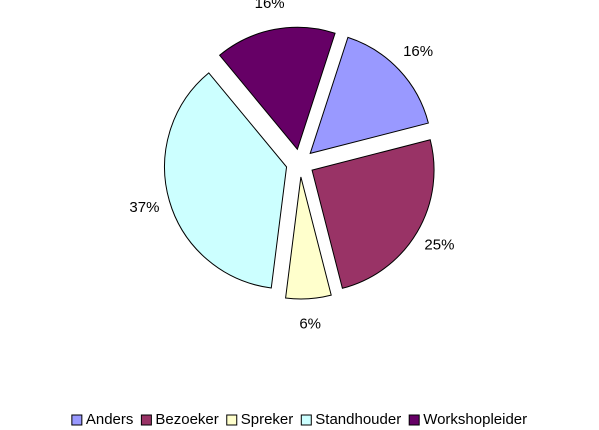 The image size is (599, 430). I want to click on legend-label: Spreker, so click(267, 419).